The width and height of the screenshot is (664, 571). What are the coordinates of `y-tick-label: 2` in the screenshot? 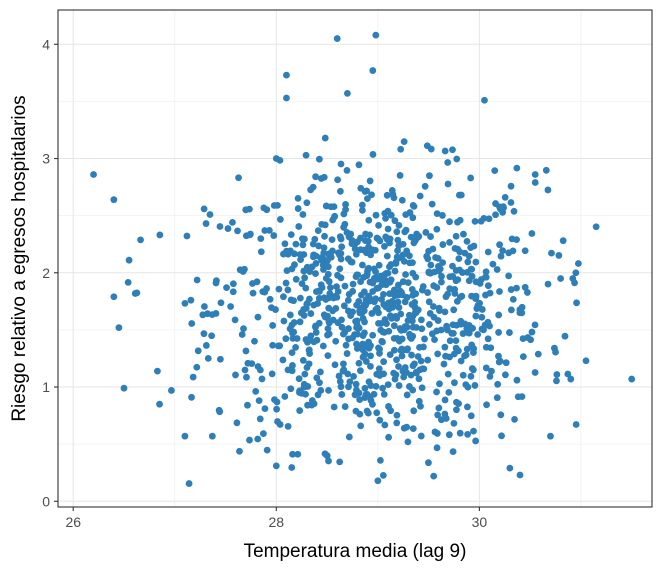 It's located at (46, 273).